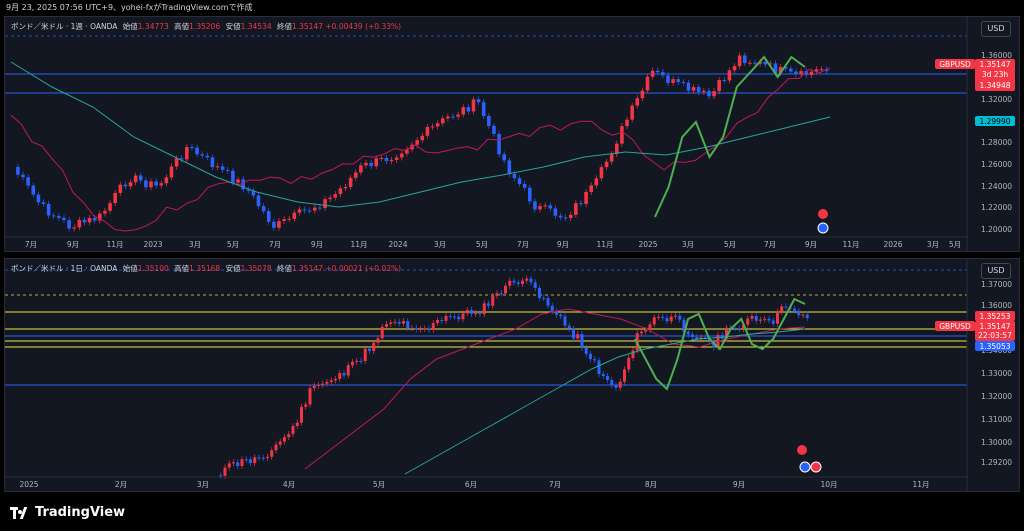 The width and height of the screenshot is (1024, 531). What do you see at coordinates (512, 513) in the screenshot?
I see `footer: TradingView` at bounding box center [512, 513].